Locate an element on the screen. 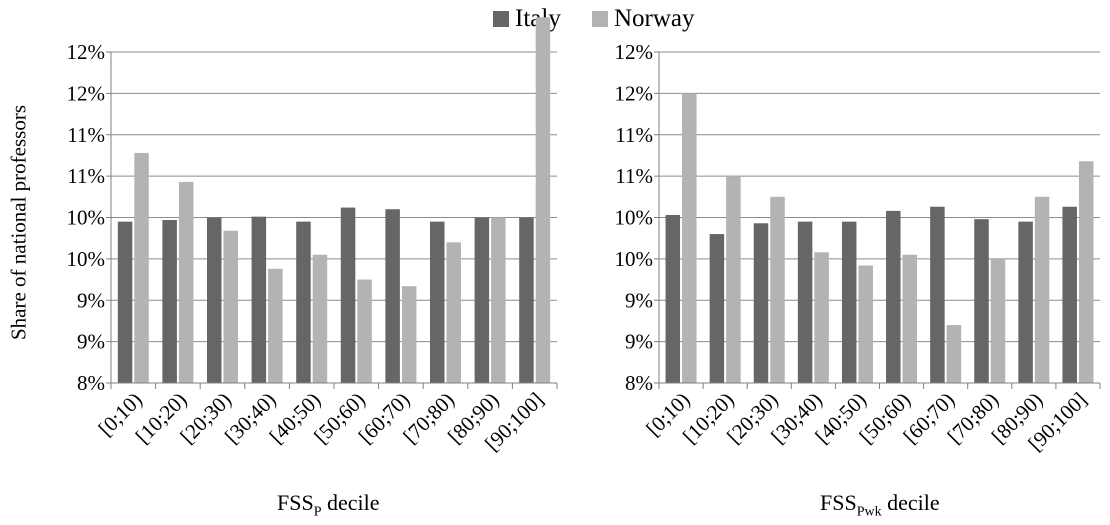 This screenshot has width=1110, height=525. x-axis-title-right-rest: decile is located at coordinates (910, 502).